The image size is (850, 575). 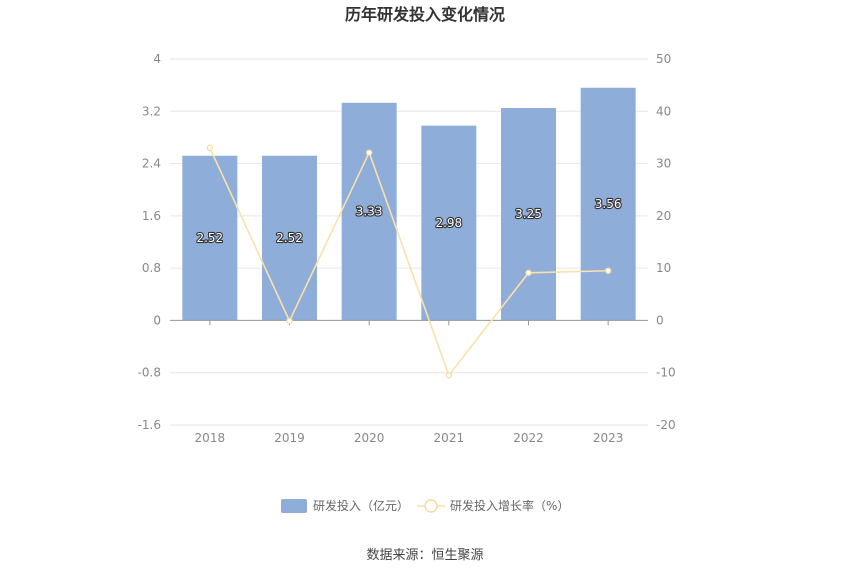 I want to click on legend-line-label: 研发投入增长率（%）, so click(x=509, y=505).